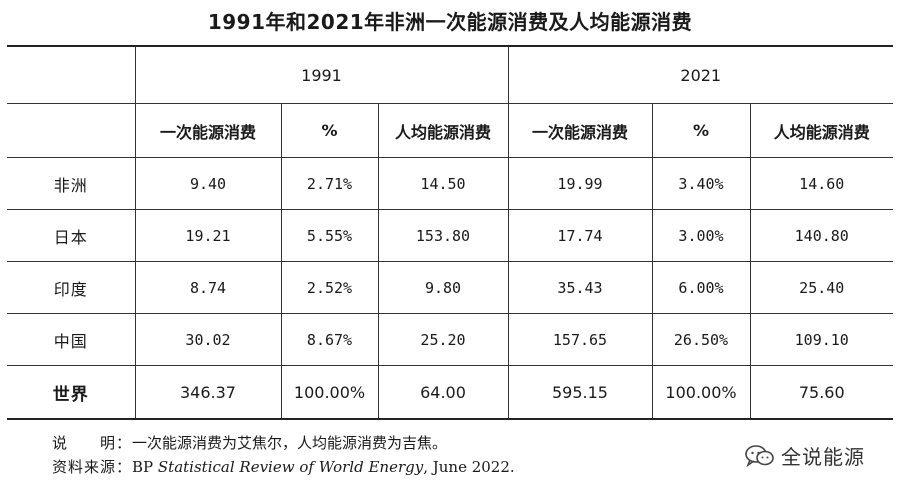 The width and height of the screenshot is (900, 492). I want to click on source-label: 资料来源：, so click(92, 467).